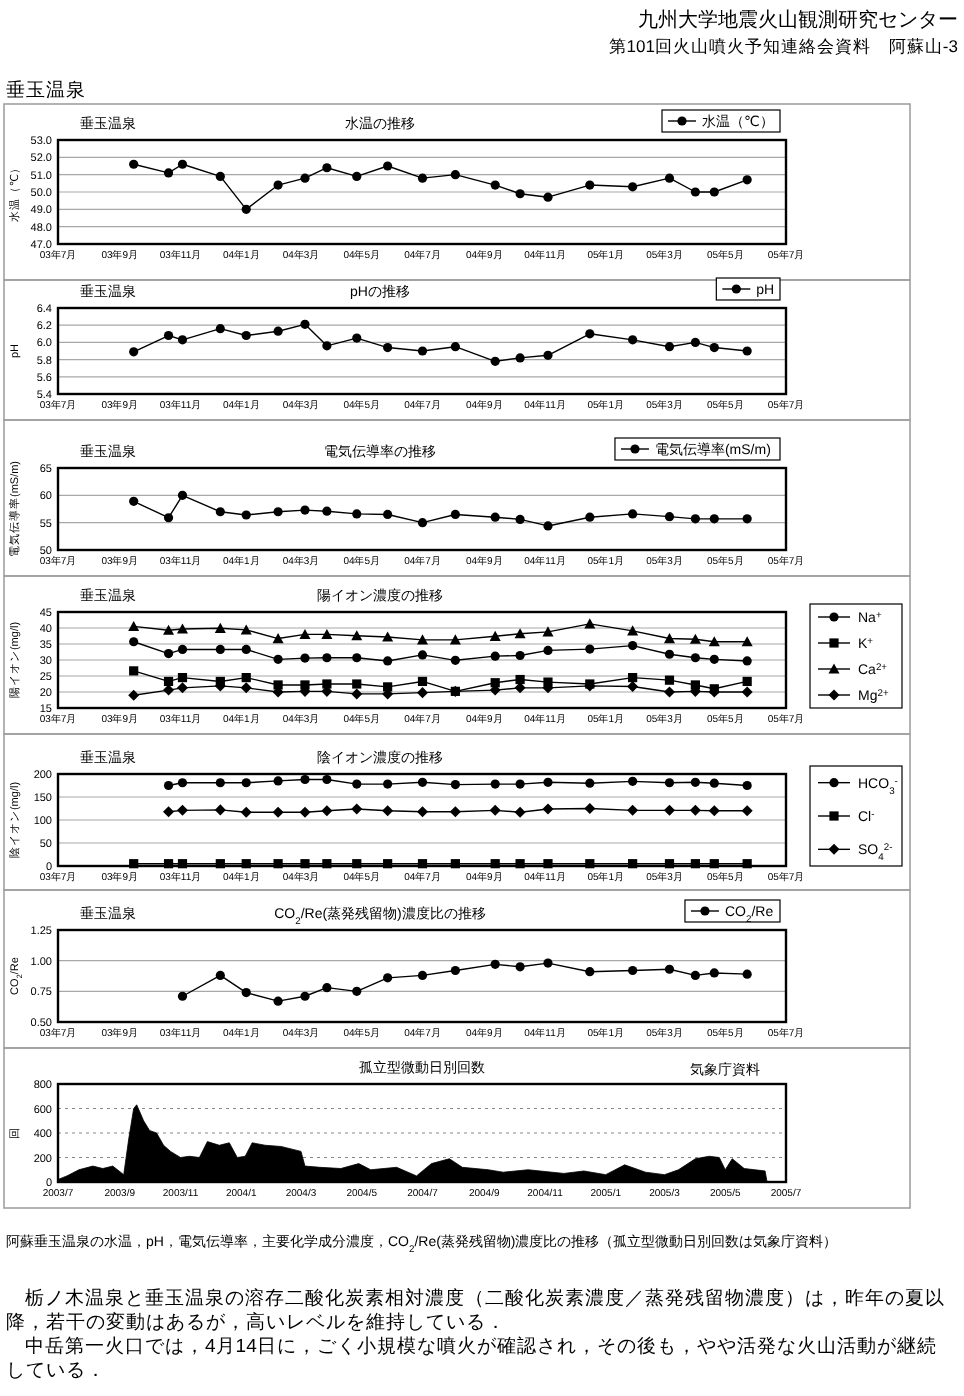  Describe the element at coordinates (475, 1310) in the screenshot. I see `text: 栃ノ木温泉と垂玉温泉の溶存二酸化炭素相対濃度（二酸化炭素濃度／蒸発残留物濃度）は，昨年の夏以降，若干の変動はあるが，高いレベルを維持している．` at that location.